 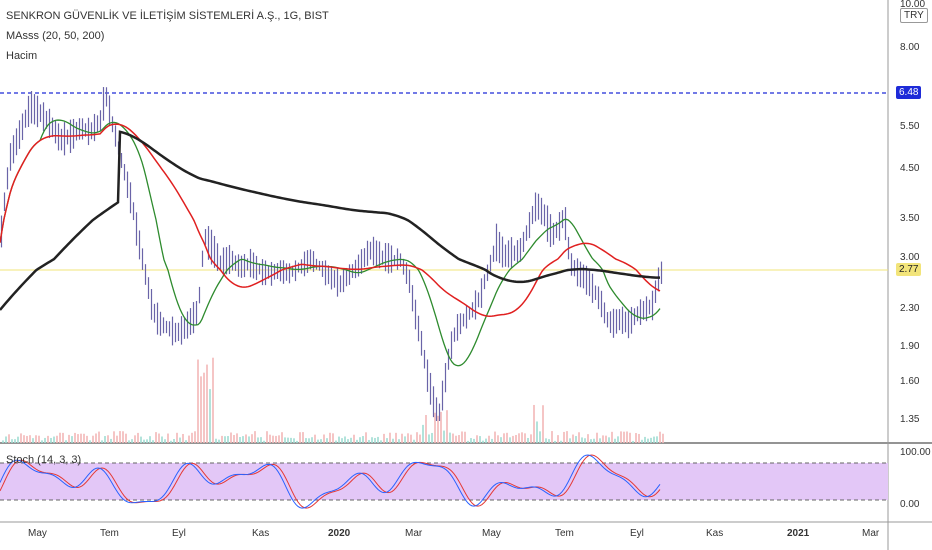 What do you see at coordinates (910, 257) in the screenshot?
I see `price-tick: 3.00` at bounding box center [910, 257].